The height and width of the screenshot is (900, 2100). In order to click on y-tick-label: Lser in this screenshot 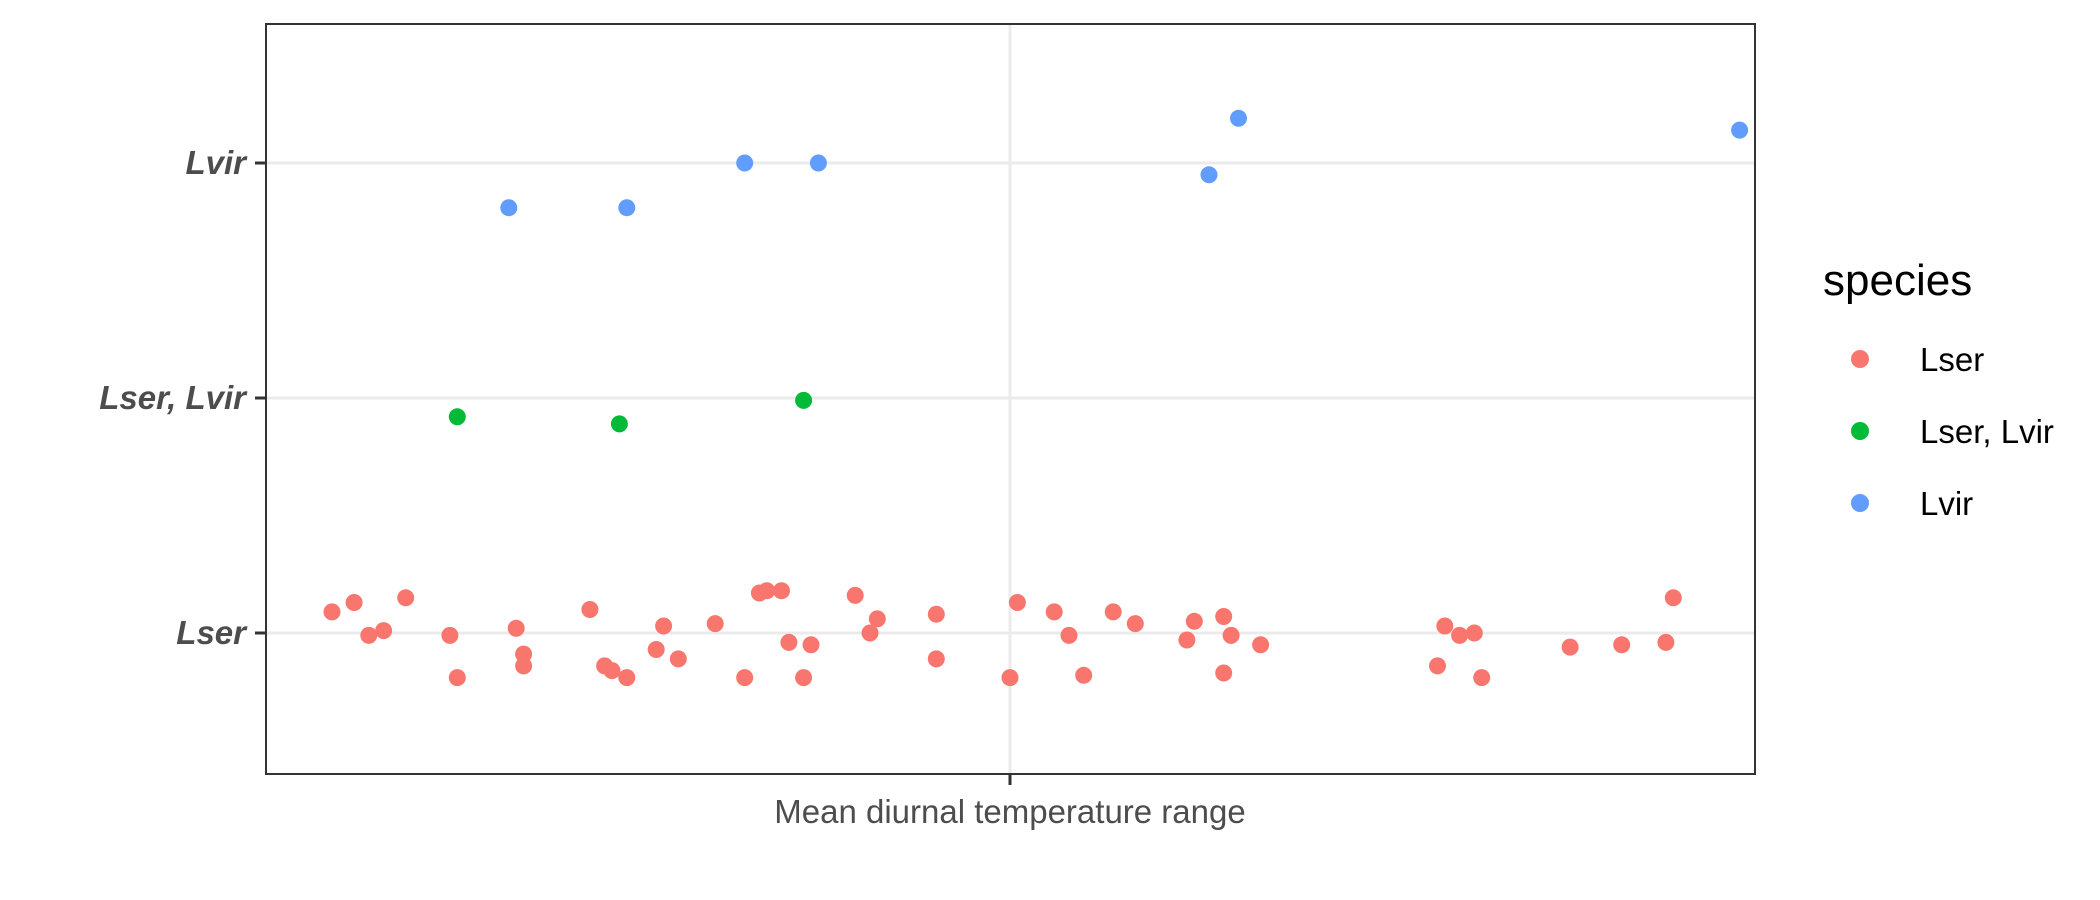, I will do `click(212, 632)`.